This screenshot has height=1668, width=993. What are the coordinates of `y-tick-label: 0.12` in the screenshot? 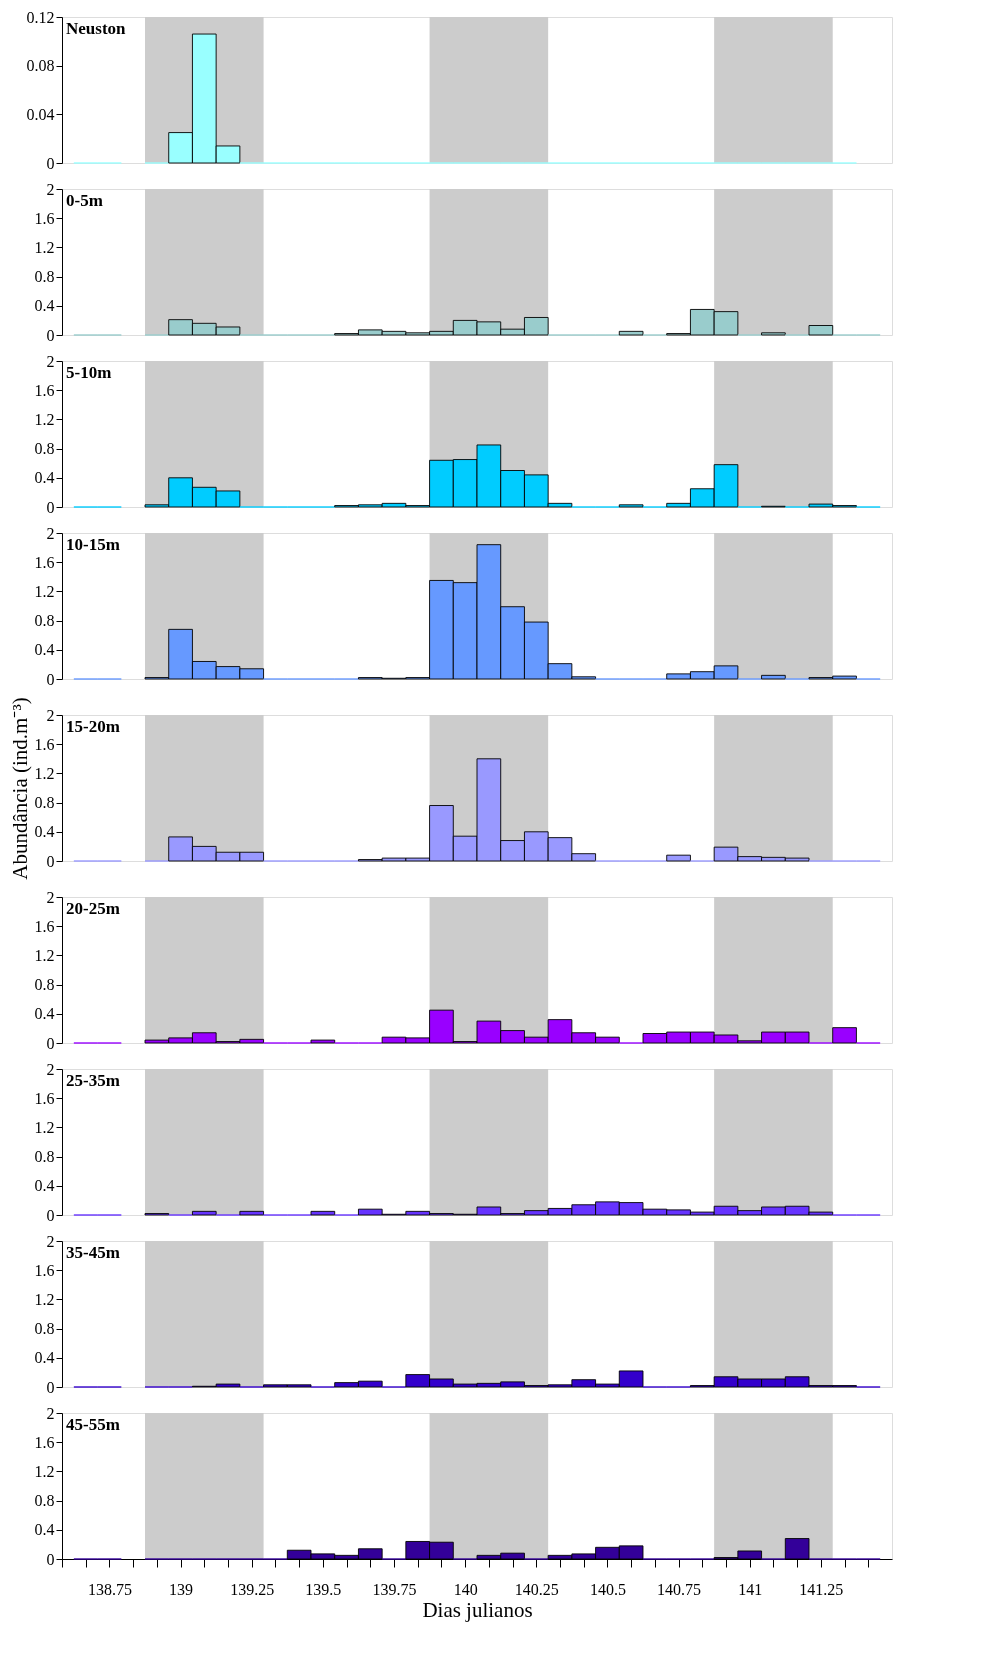 It's located at (40, 17).